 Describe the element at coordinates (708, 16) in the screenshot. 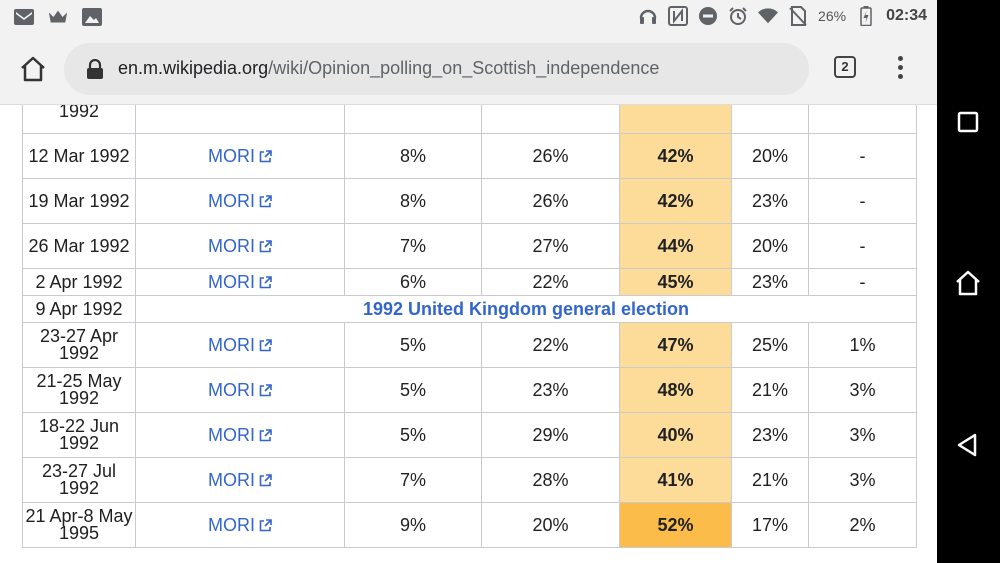

I see `do-not-disturb-icon` at that location.